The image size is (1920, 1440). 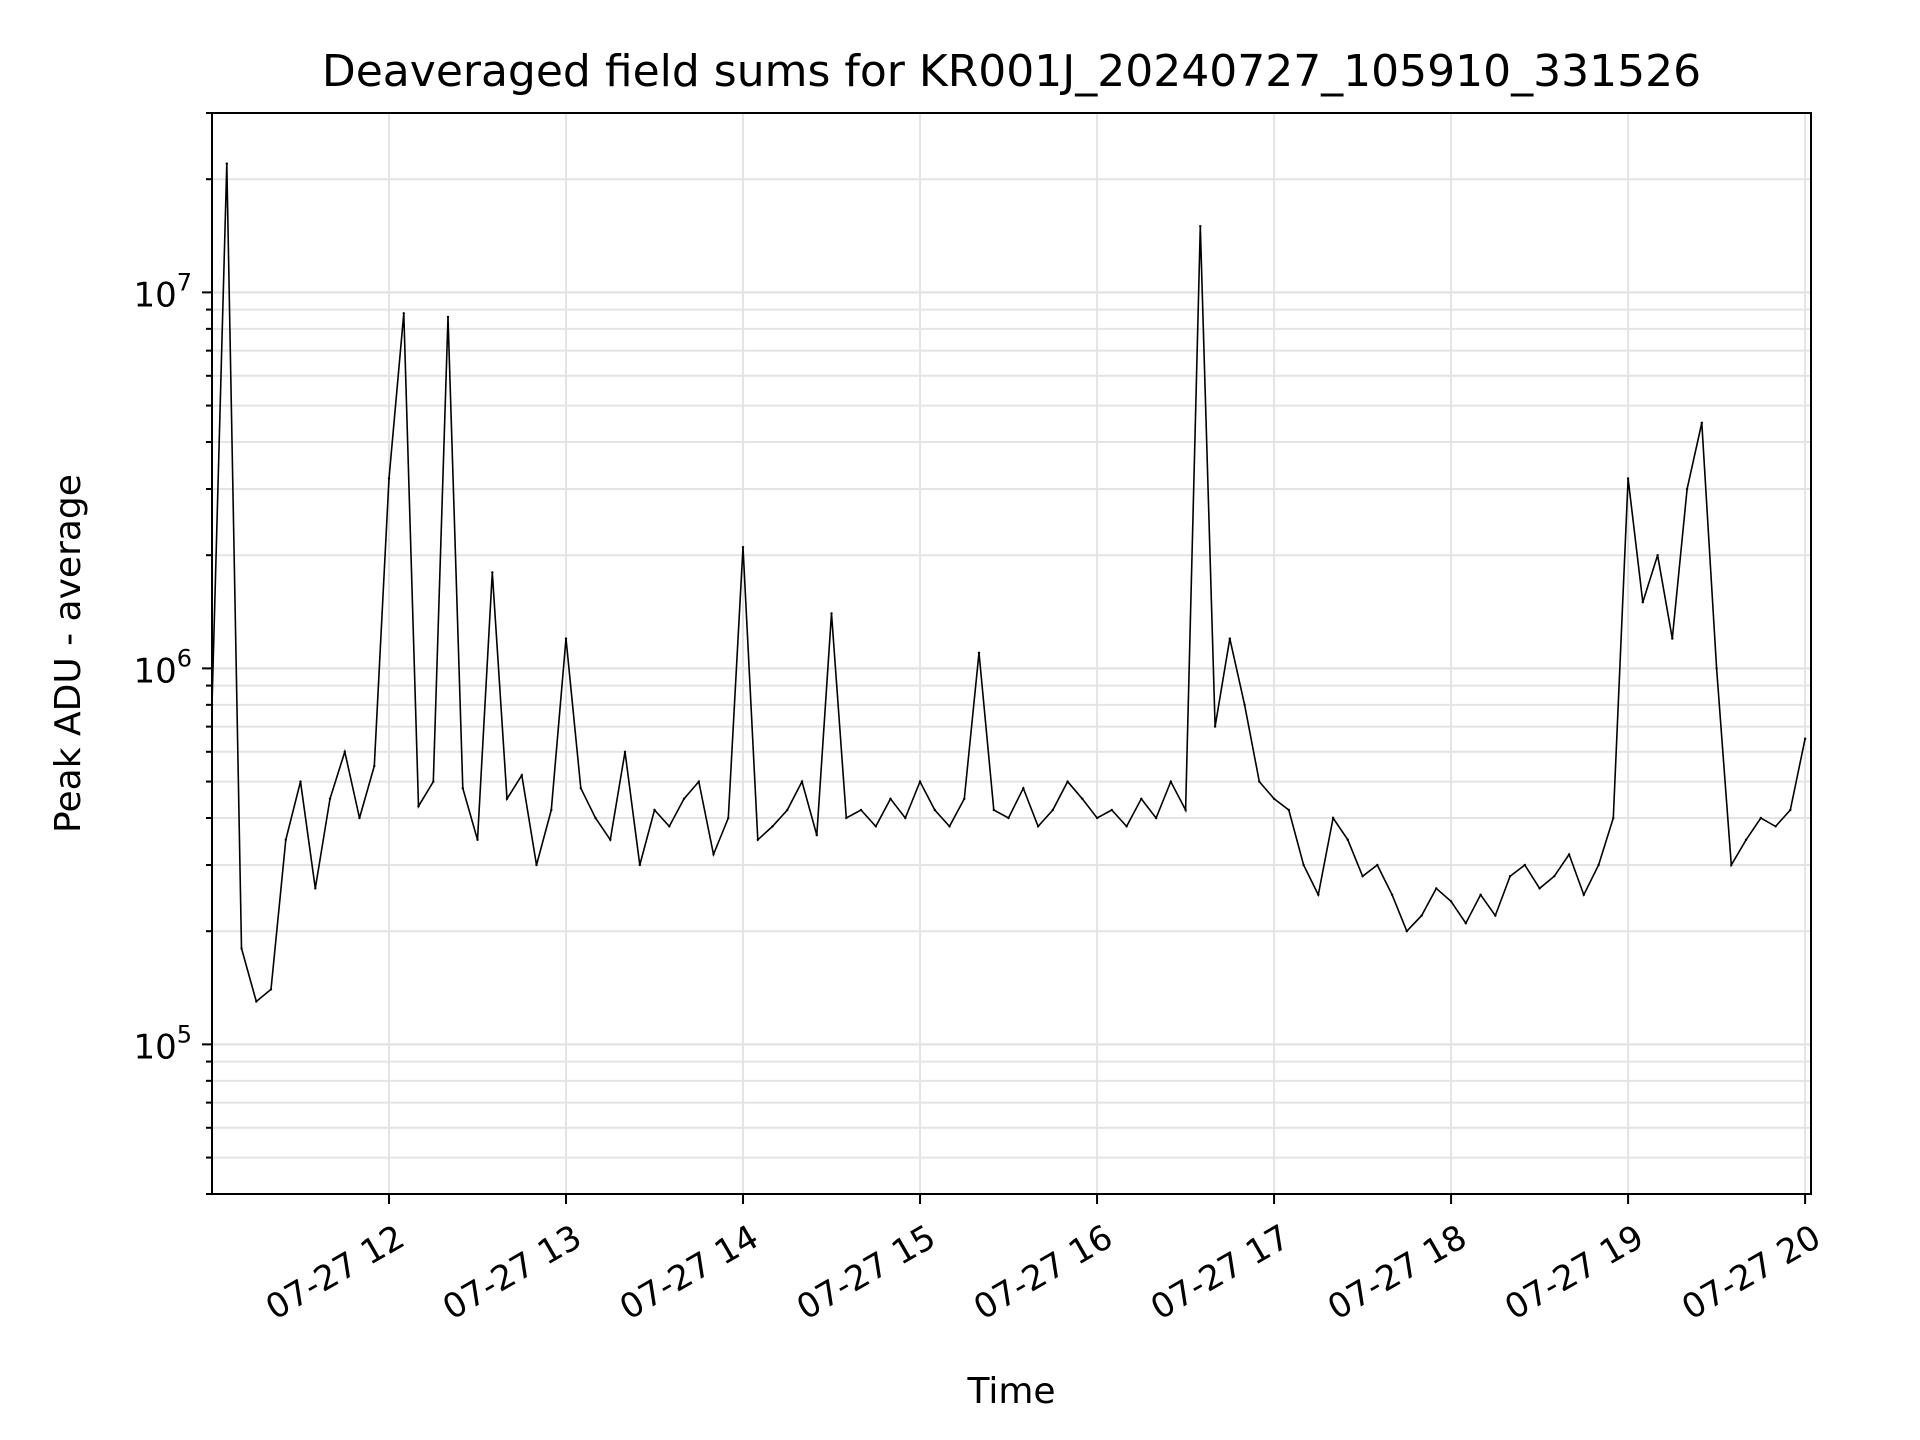 What do you see at coordinates (184, 658) in the screenshot?
I see `y-tick-exponent: 6` at bounding box center [184, 658].